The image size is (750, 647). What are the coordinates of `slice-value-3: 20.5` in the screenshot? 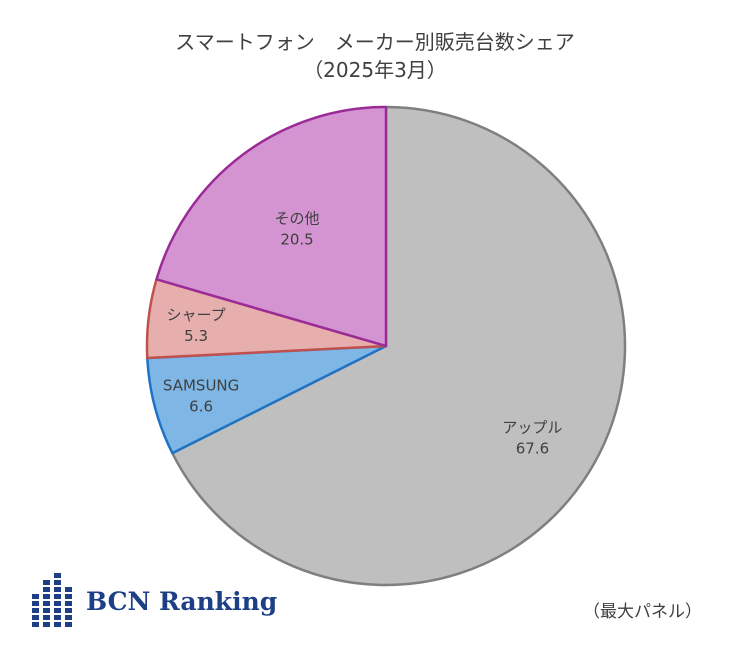 It's located at (296, 240).